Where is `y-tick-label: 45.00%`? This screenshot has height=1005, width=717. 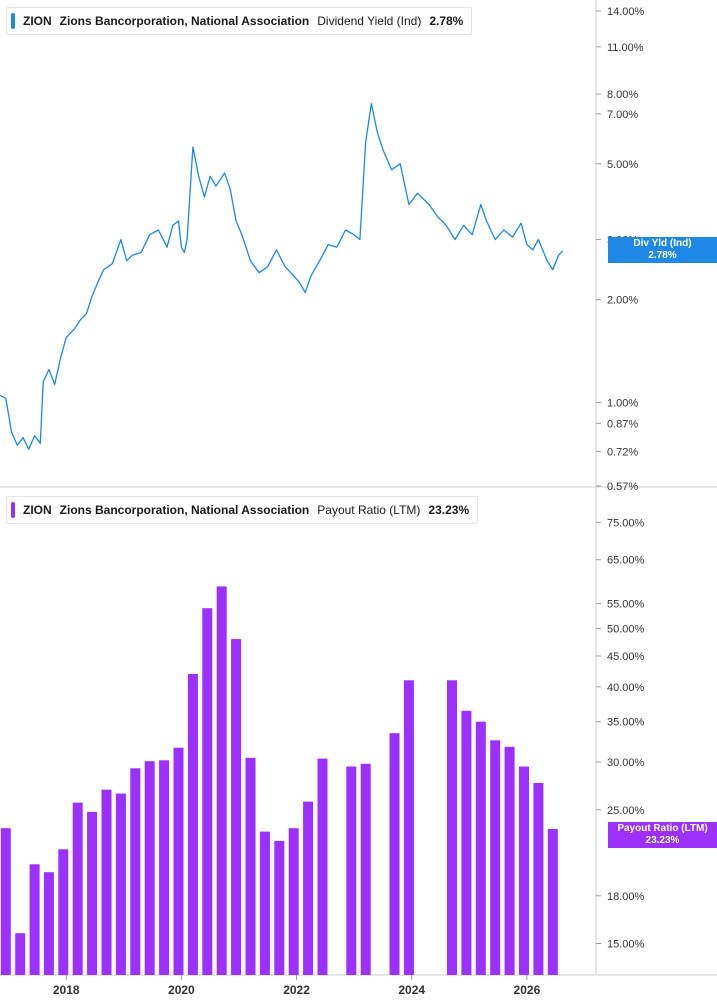 y-tick-label: 45.00% is located at coordinates (626, 657).